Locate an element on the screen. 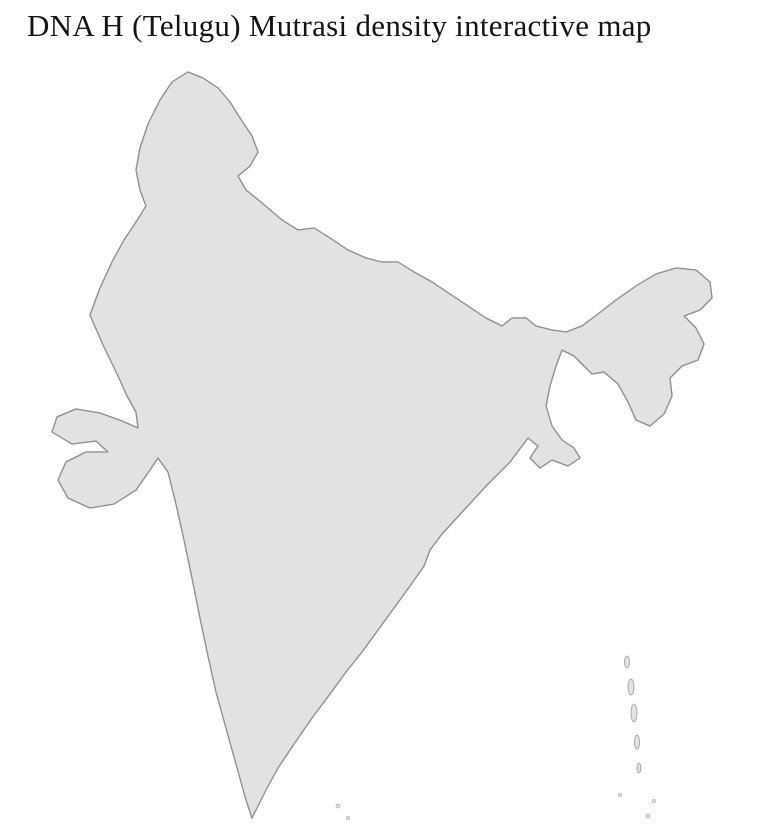 Image resolution: width=783 pixels, height=836 pixels. islands is located at coordinates (633, 714).